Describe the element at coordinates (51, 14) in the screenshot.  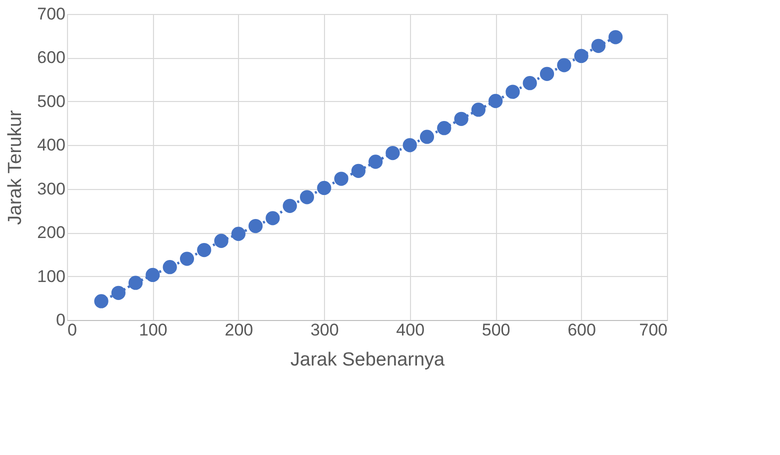
I see `y-tick-label: 700` at that location.